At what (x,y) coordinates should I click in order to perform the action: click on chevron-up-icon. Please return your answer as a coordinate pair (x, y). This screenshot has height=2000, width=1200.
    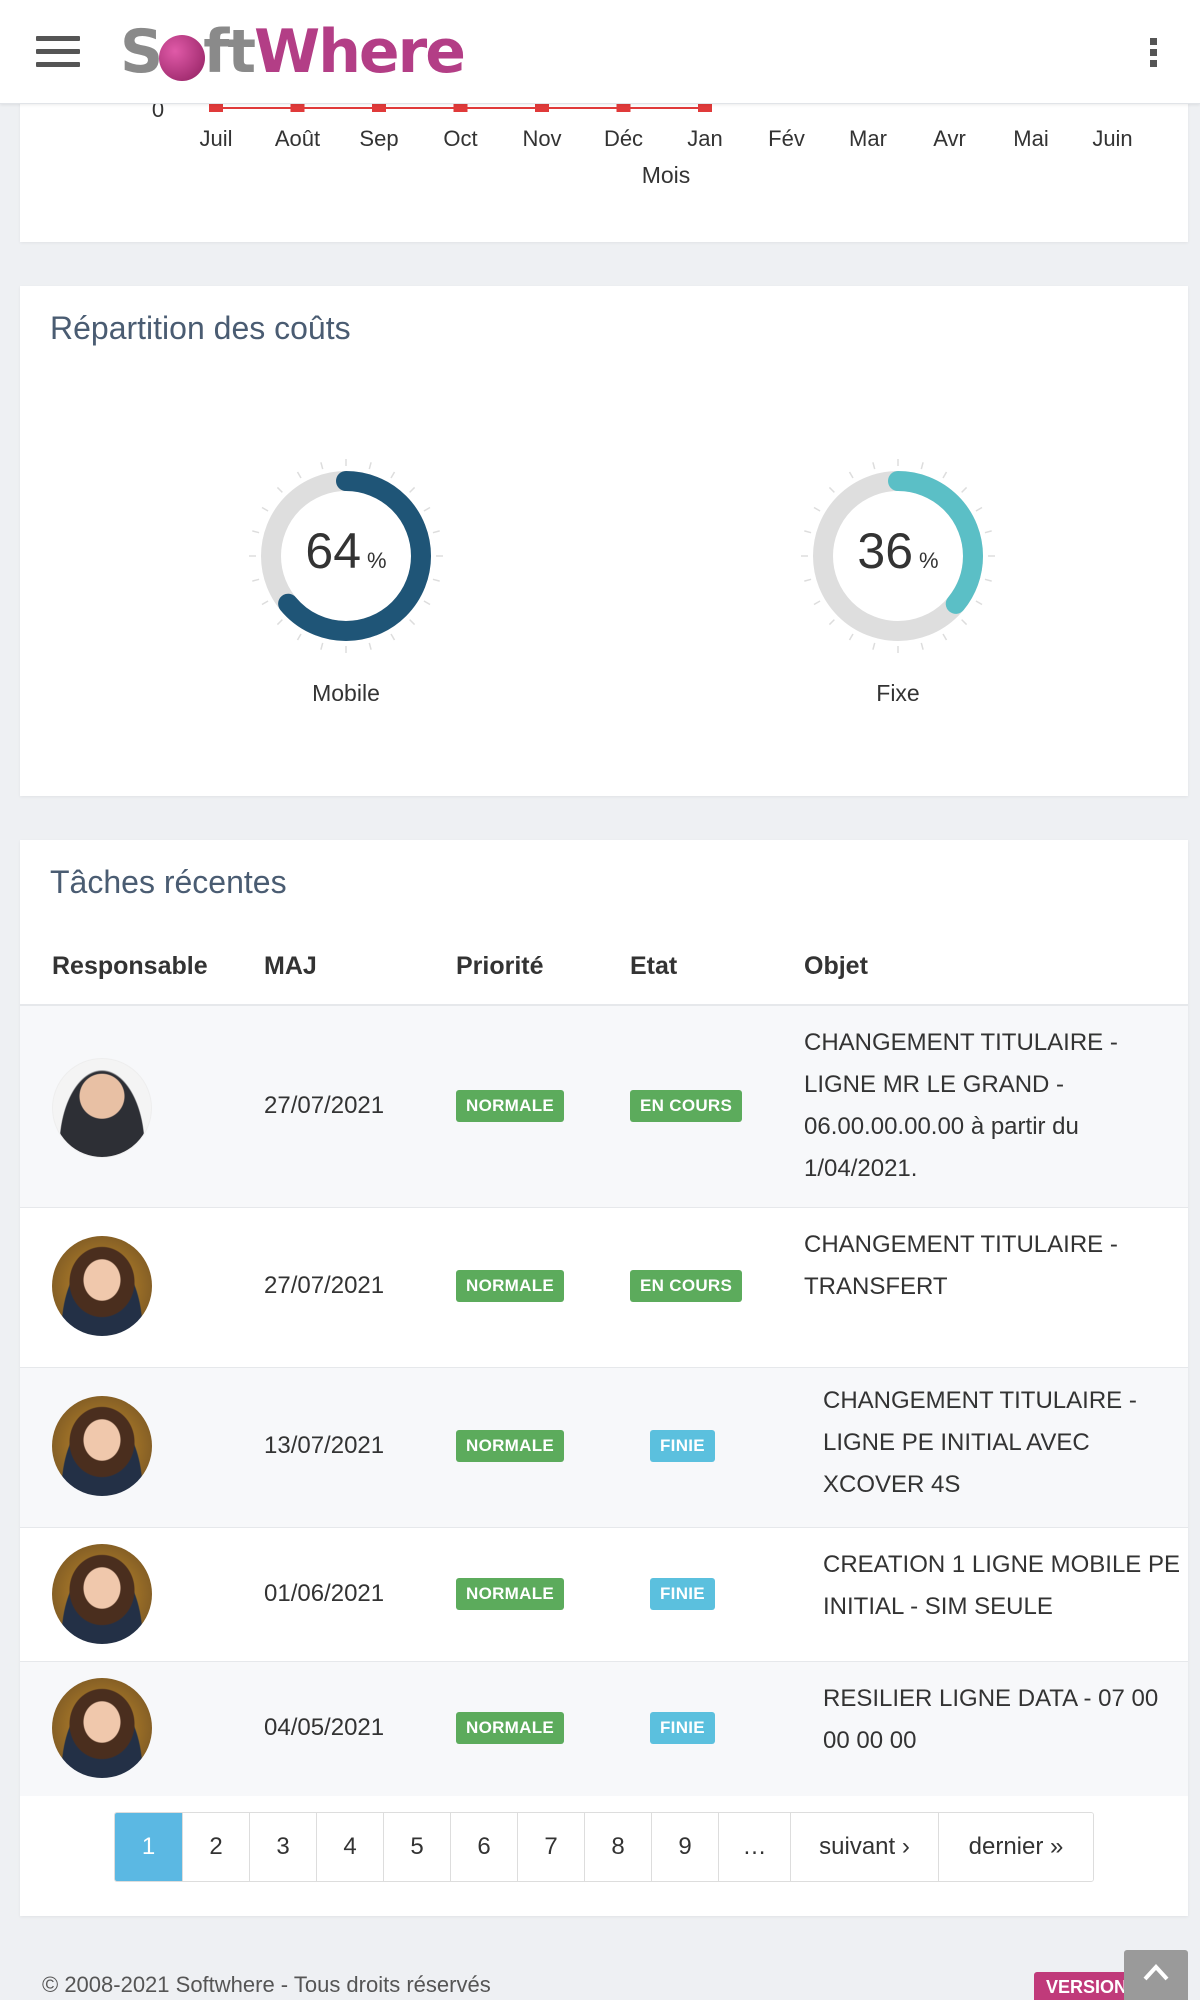
    Looking at the image, I should click on (1156, 1972).